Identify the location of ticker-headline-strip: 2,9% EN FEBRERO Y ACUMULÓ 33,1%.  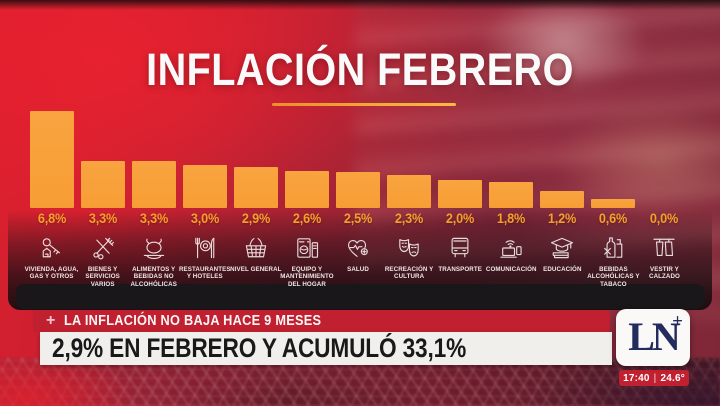
(326, 348).